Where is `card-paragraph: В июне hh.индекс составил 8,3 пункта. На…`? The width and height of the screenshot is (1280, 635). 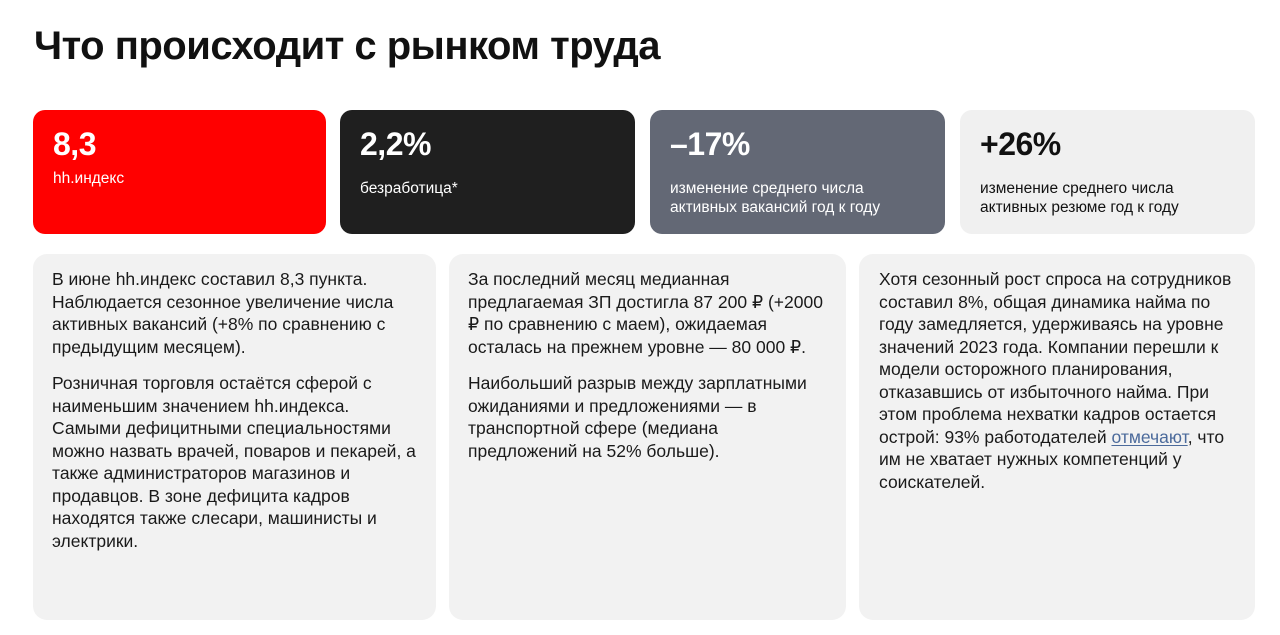 card-paragraph: В июне hh.индекс составил 8,3 пункта. На… is located at coordinates (223, 313).